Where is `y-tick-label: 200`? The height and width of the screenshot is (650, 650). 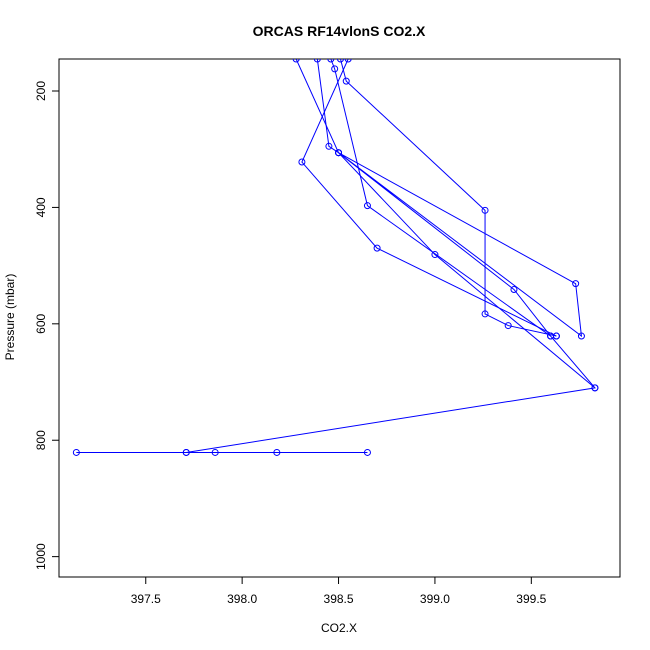
y-tick-label: 200 is located at coordinates (41, 91).